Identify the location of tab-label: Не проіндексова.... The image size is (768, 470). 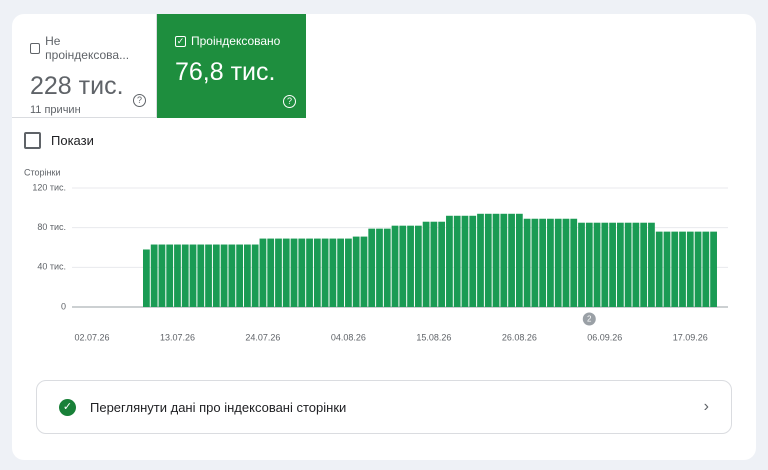
(87, 48).